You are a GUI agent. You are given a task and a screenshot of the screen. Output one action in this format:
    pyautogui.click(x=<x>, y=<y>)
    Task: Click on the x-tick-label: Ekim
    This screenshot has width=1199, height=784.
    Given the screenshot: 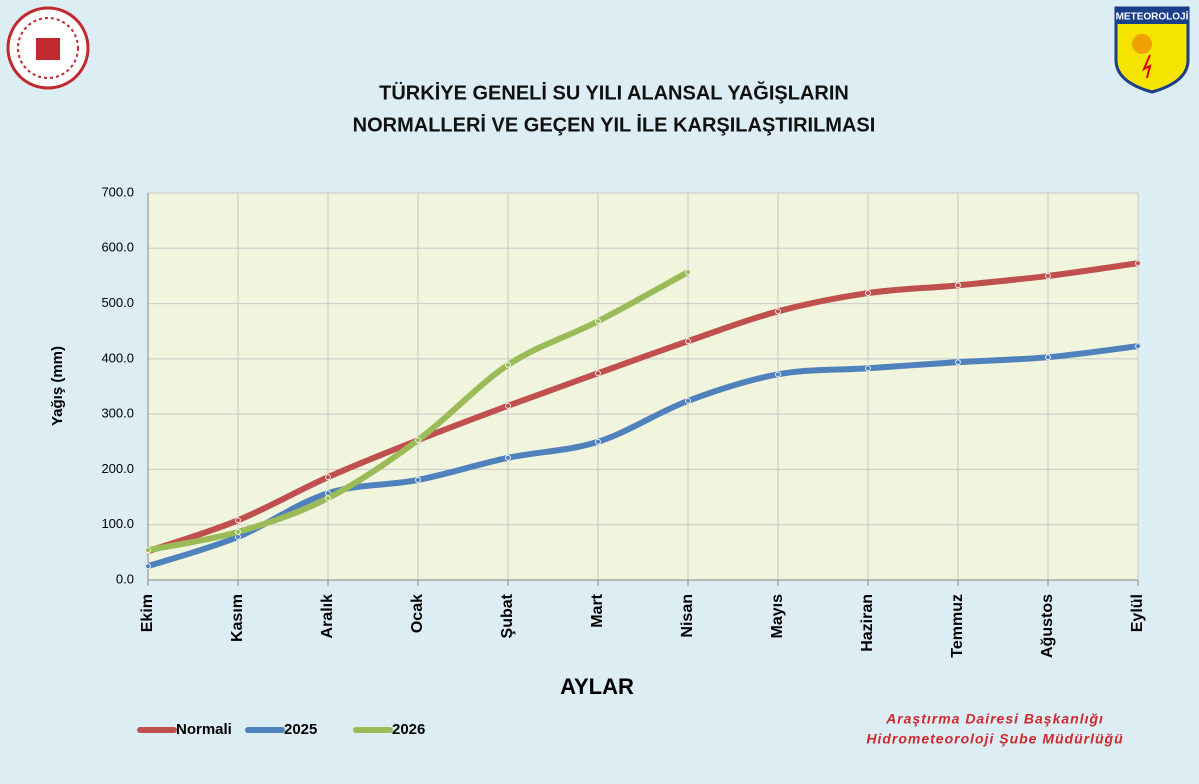 What is the action you would take?
    pyautogui.click(x=147, y=613)
    